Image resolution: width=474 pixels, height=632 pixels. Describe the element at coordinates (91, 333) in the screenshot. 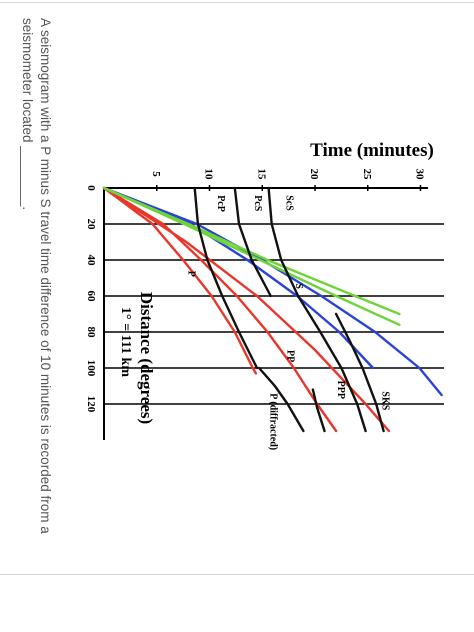

I see `tick-label-distance-80: 80` at that location.